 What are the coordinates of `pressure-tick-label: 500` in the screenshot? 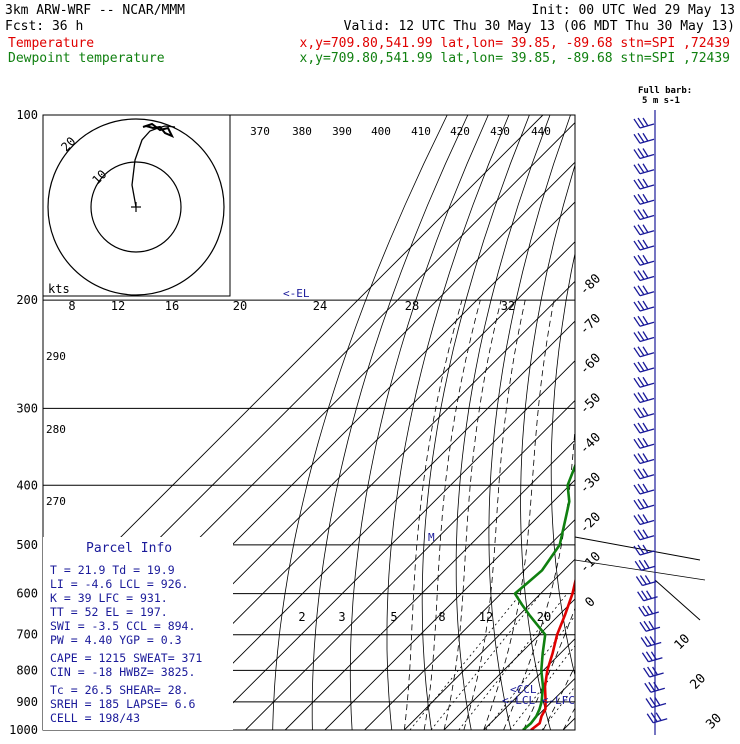 It's located at (27, 545).